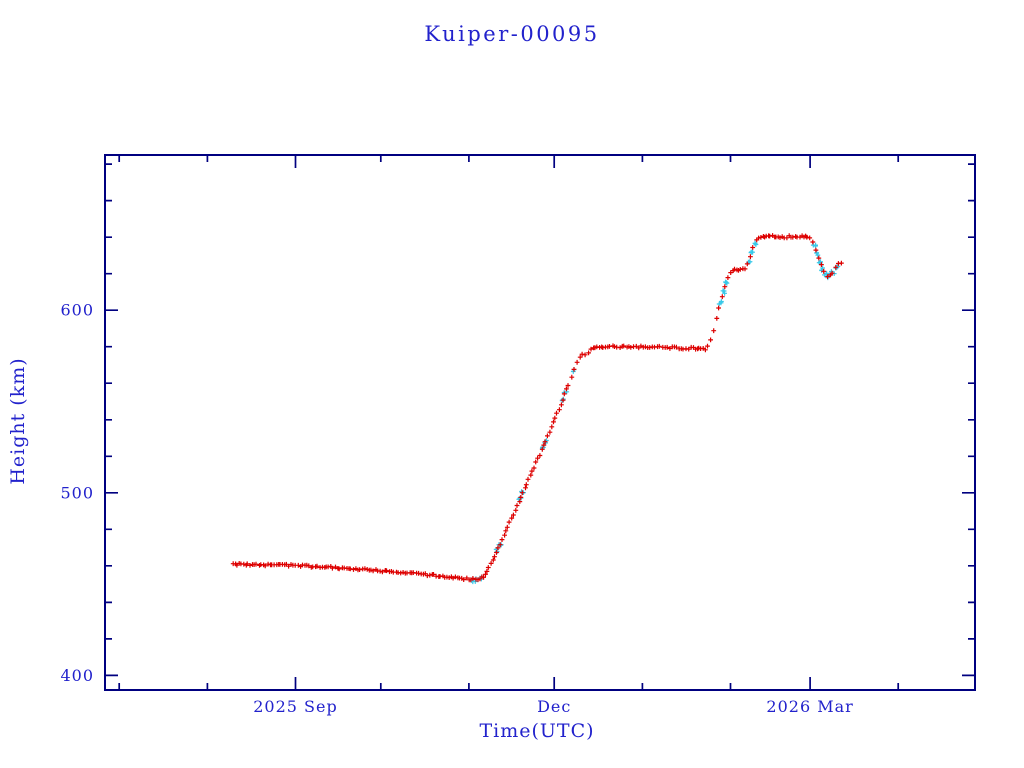 The width and height of the screenshot is (1024, 768). I want to click on y-tick-label: 600, so click(77, 310).